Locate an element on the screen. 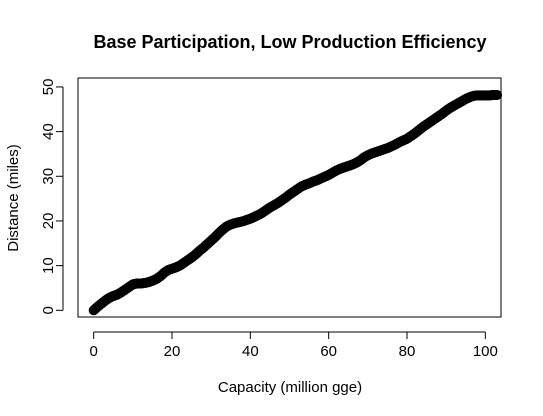 This screenshot has width=543, height=416. x-tick-label: 20 is located at coordinates (172, 351).